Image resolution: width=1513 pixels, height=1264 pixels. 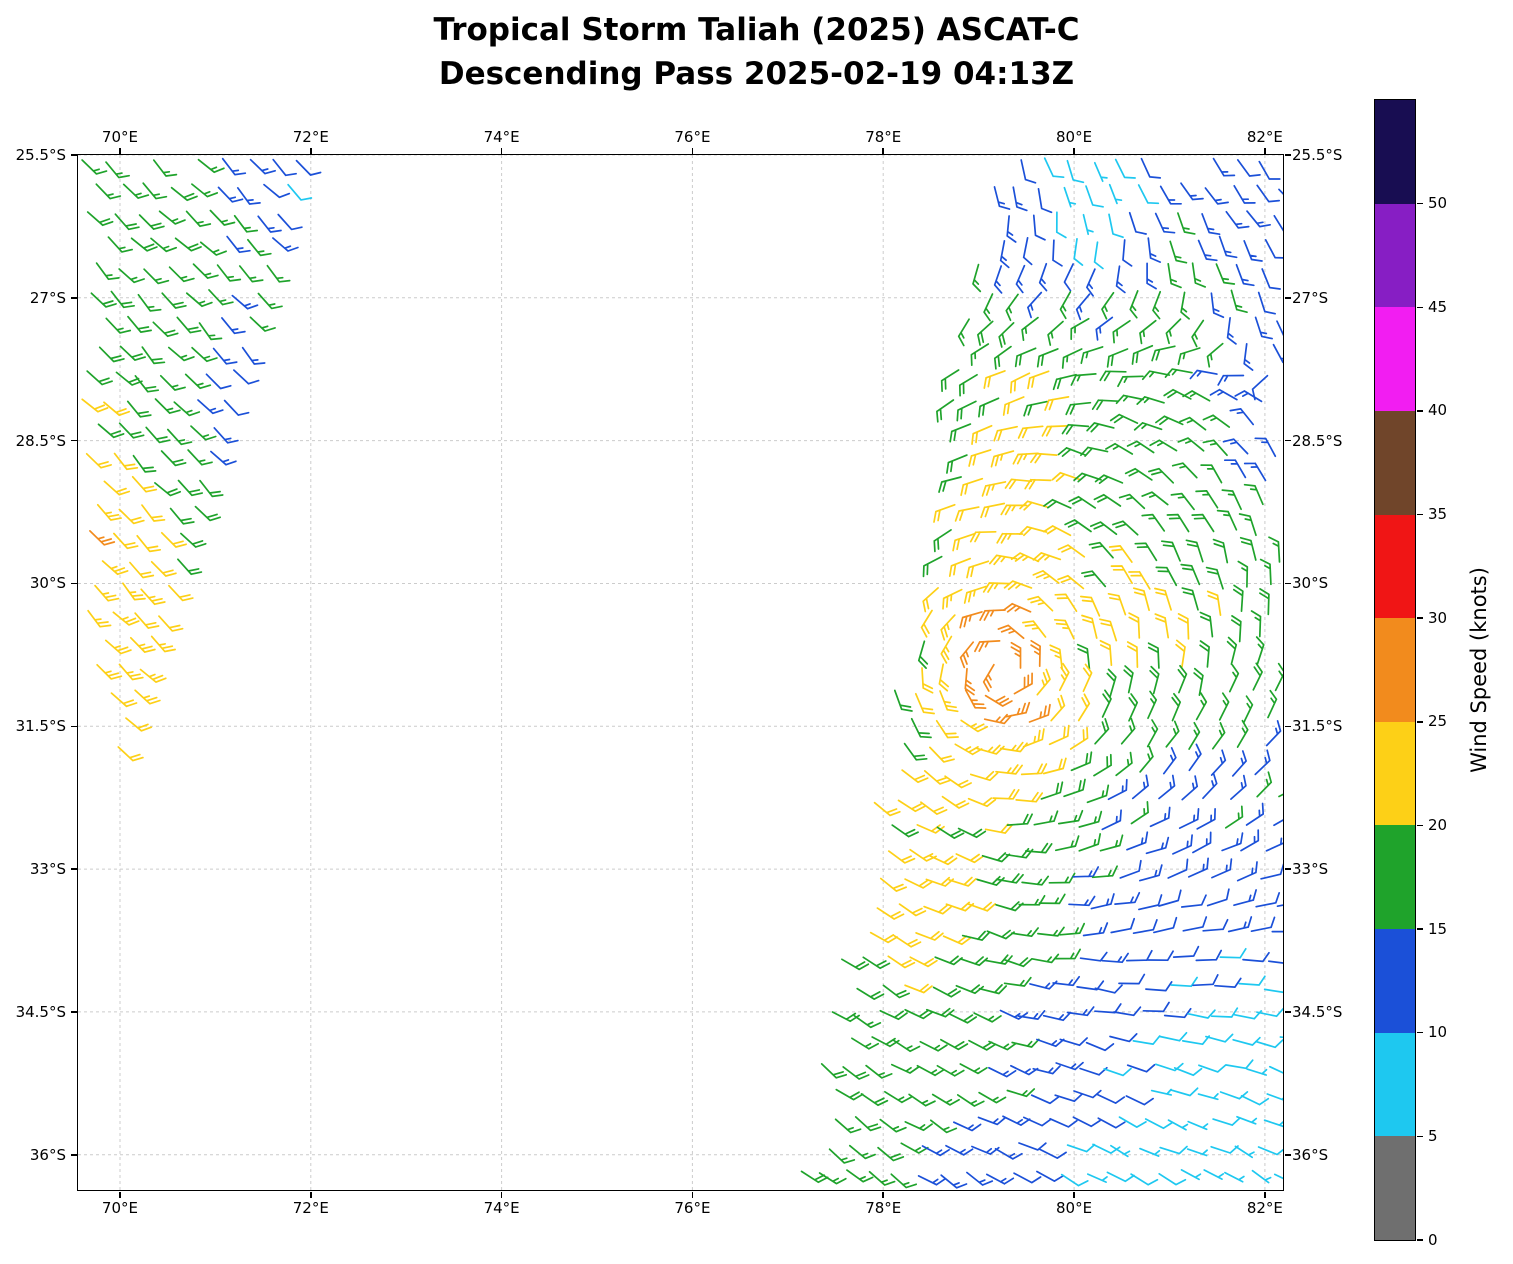 I want to click on y-tick-mark-left, so click(x=73, y=155).